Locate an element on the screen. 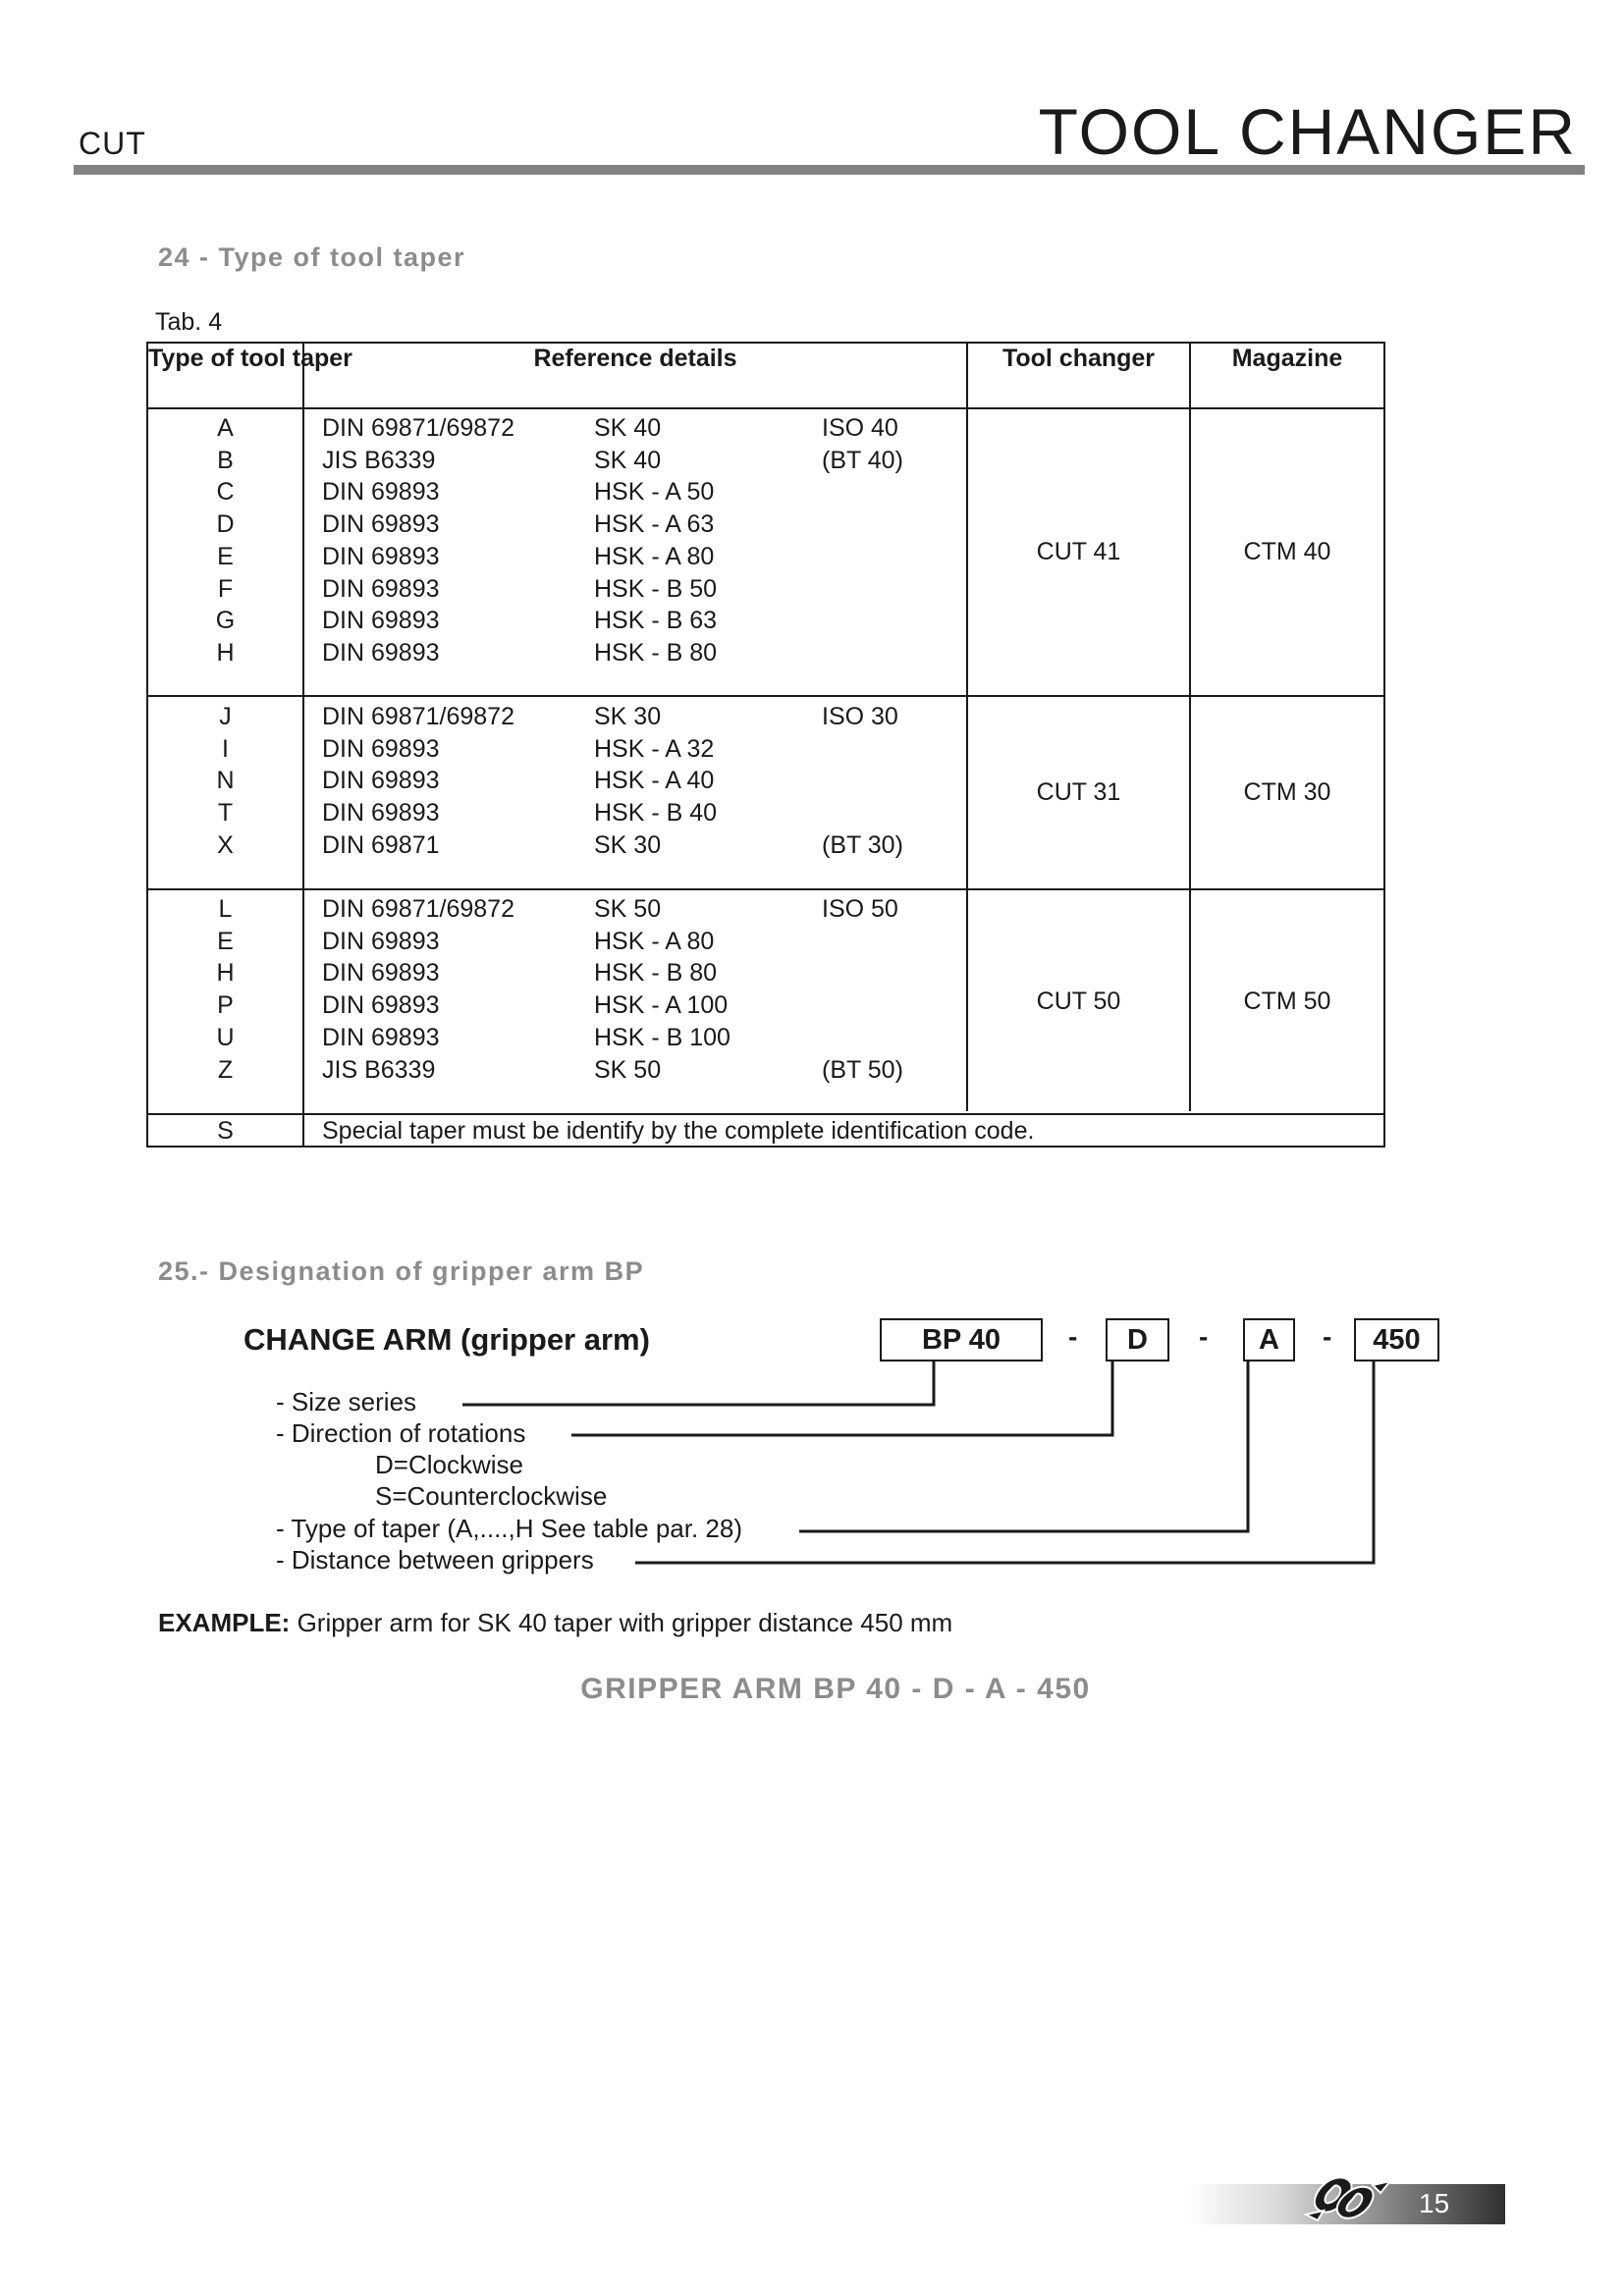  header-section: CUT is located at coordinates (112, 143).